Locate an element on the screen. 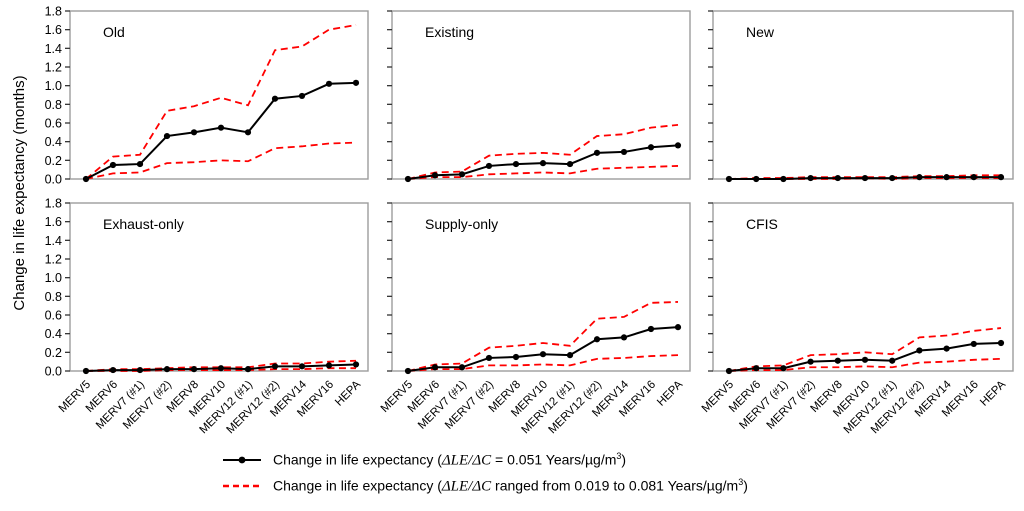 Image resolution: width=1024 pixels, height=511 pixels. panel-label-new: New is located at coordinates (760, 32).